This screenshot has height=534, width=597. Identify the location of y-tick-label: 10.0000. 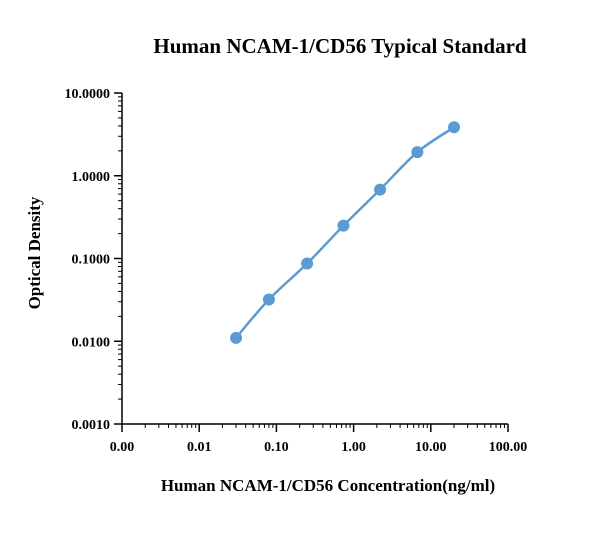
(88, 94).